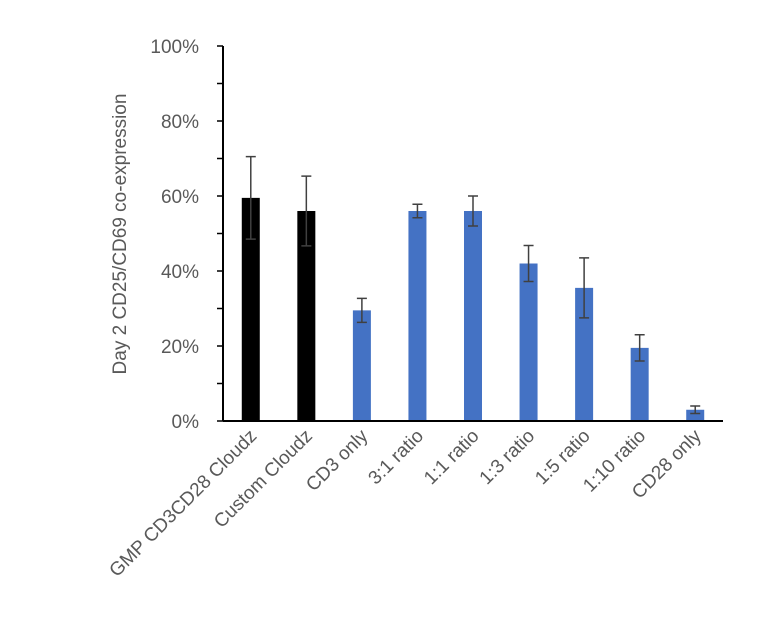 Image resolution: width=766 pixels, height=632 pixels. What do you see at coordinates (396, 457) in the screenshot?
I see `x-tick-label: 3:1 ratio` at bounding box center [396, 457].